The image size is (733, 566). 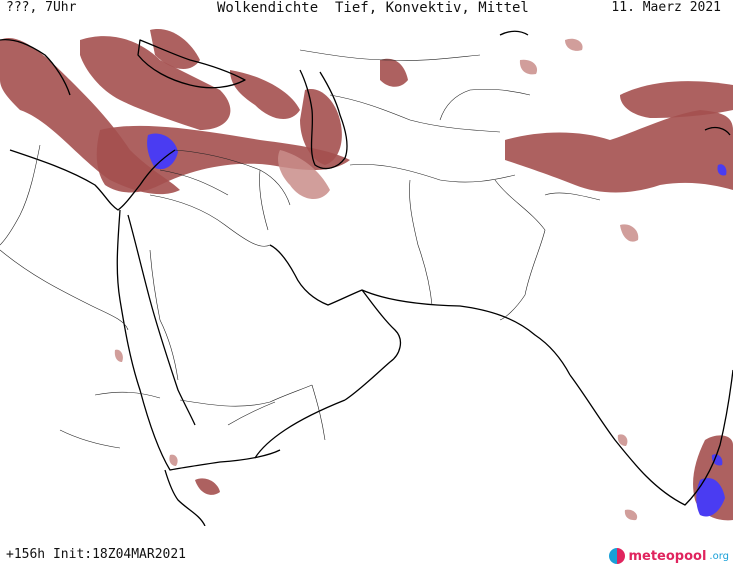 I want to click on logo-name: meteopool, so click(x=667, y=556).